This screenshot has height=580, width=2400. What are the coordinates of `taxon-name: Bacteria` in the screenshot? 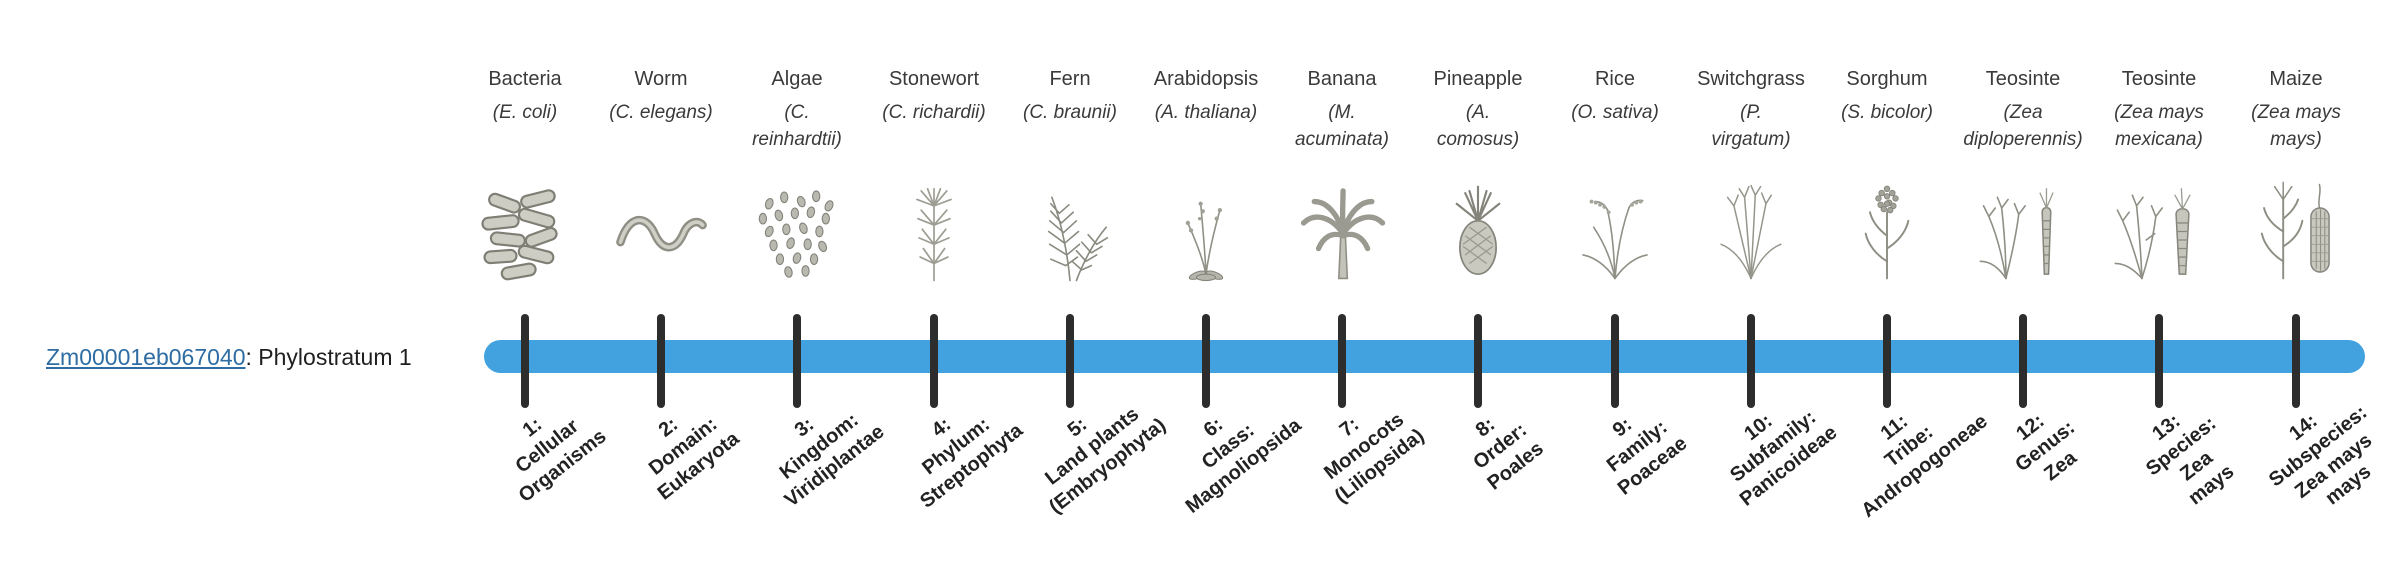 It's located at (525, 79).